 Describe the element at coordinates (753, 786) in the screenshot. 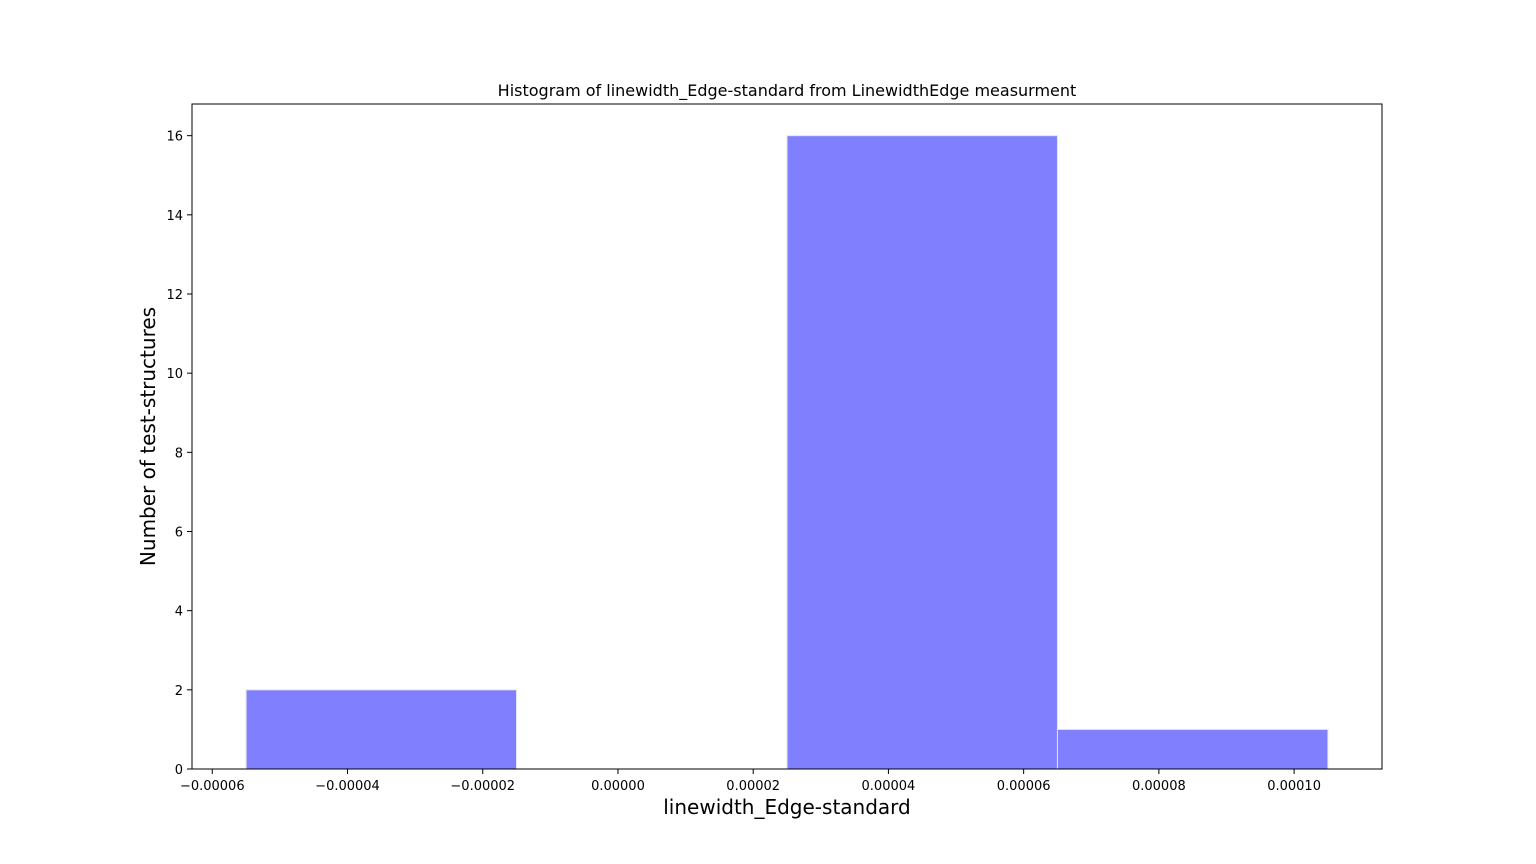

I see `x-tick-label-5: 0.00002` at that location.